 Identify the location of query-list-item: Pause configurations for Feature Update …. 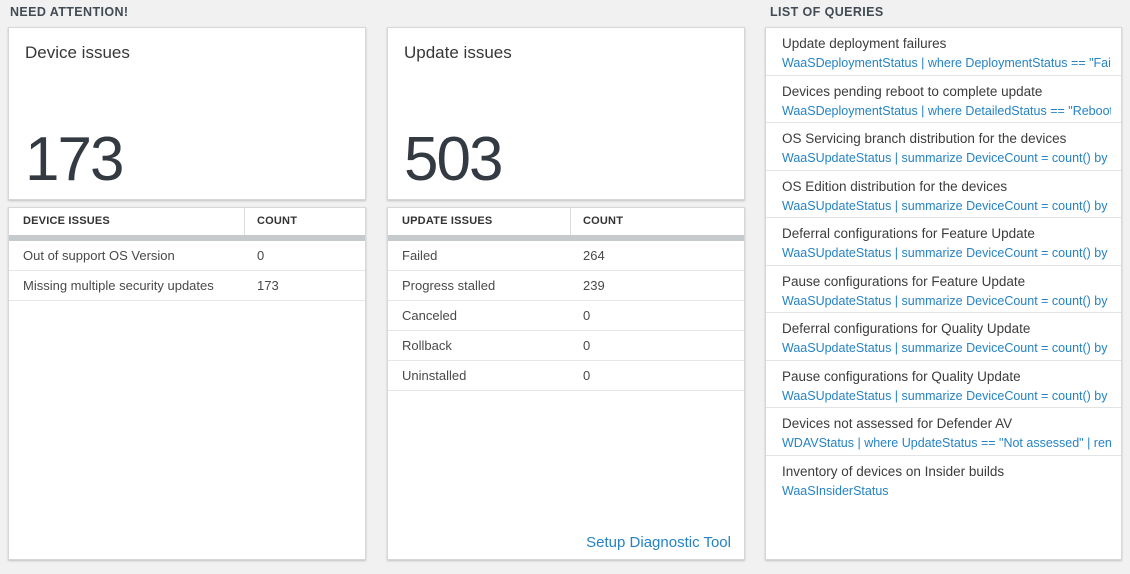
(943, 289).